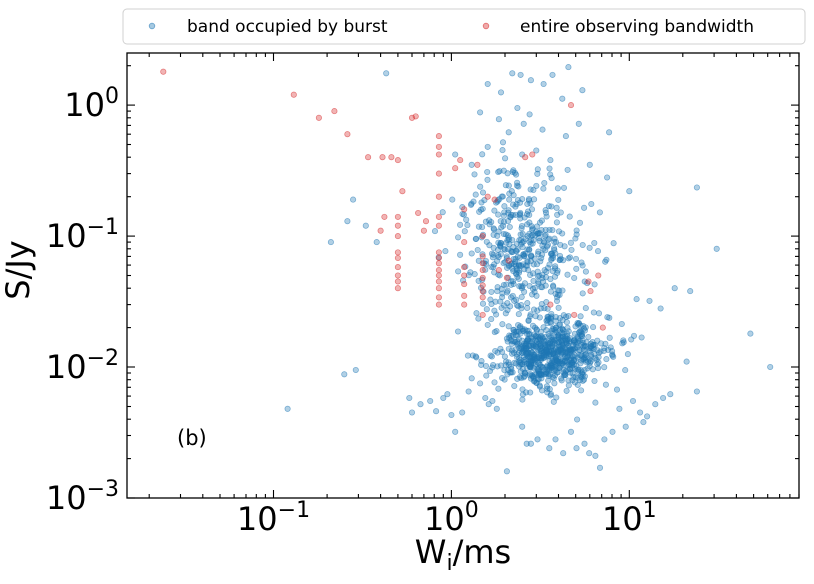  What do you see at coordinates (629, 518) in the screenshot?
I see `x-tick-label: 101` at bounding box center [629, 518].